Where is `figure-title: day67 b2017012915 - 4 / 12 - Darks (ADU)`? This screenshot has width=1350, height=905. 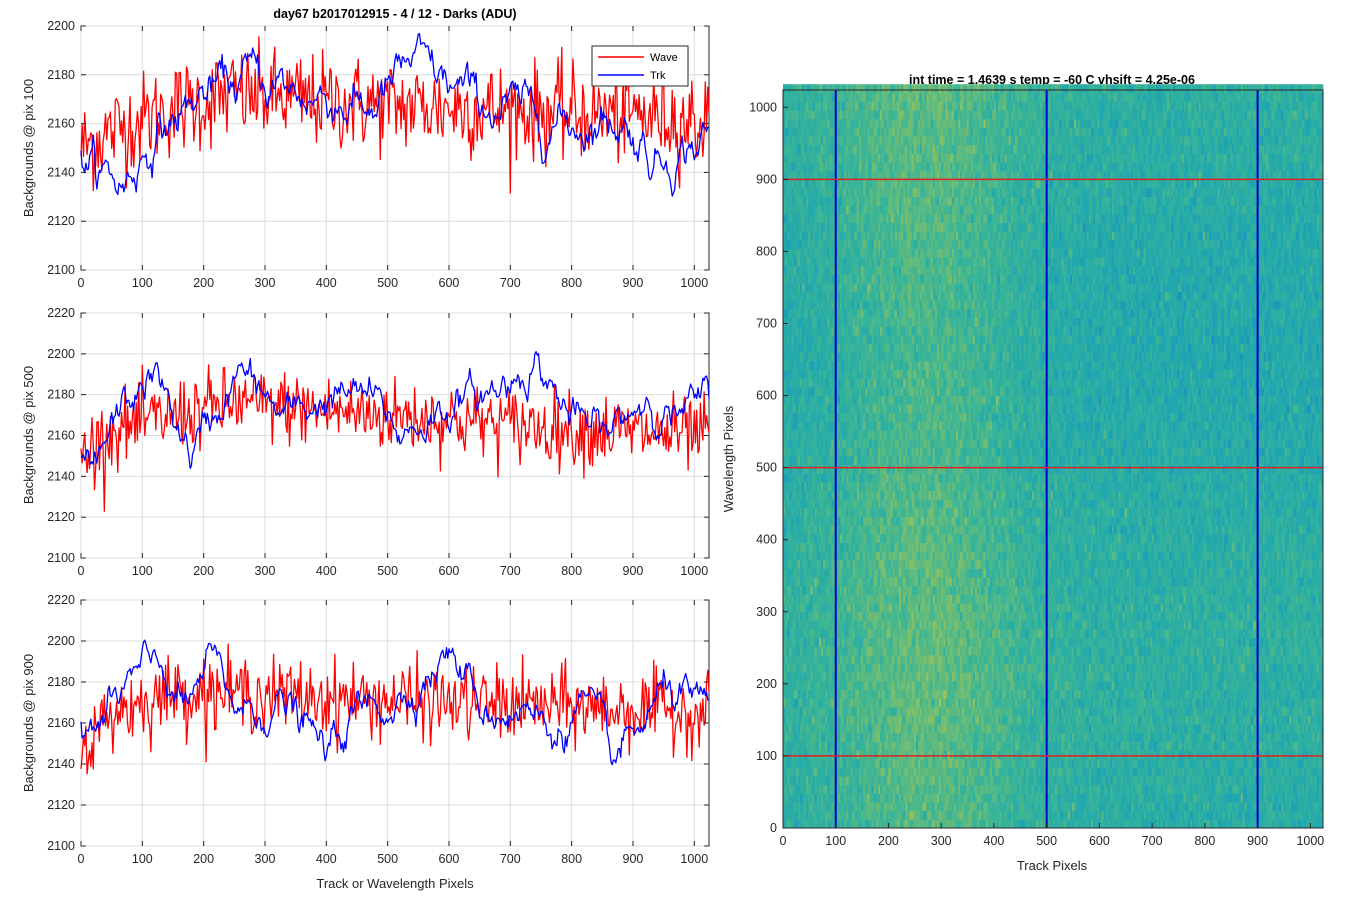 figure-title: day67 b2017012915 - 4 / 12 - Darks (ADU) is located at coordinates (394, 14).